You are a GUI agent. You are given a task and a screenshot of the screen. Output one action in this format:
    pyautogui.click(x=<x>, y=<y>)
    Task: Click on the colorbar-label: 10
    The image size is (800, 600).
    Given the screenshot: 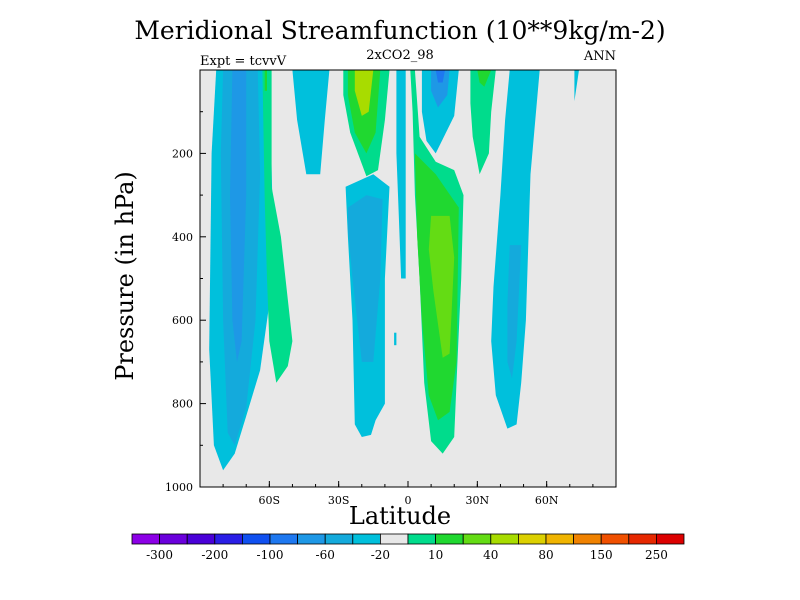 What is the action you would take?
    pyautogui.click(x=435, y=555)
    